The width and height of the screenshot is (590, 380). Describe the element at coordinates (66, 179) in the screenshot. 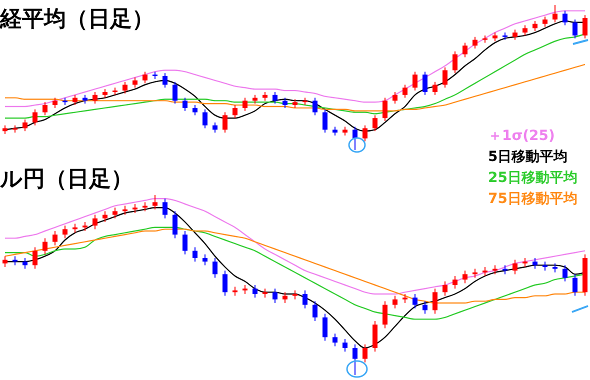

I see `chart-title: ル円（日足）` at that location.